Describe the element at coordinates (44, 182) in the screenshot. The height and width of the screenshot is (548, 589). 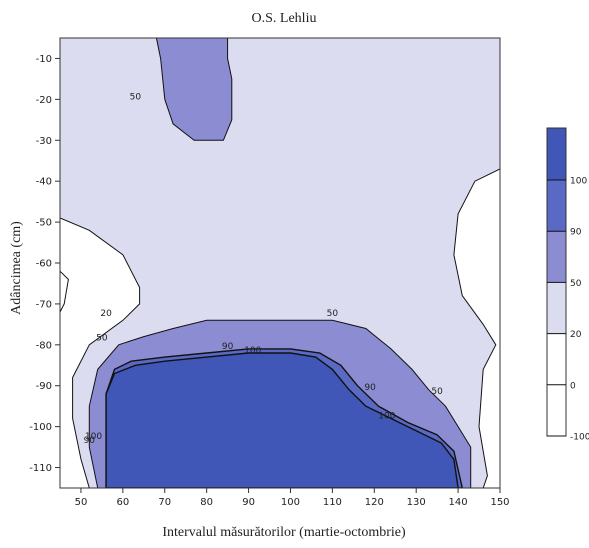
I see `y-tick-label: -40` at that location.